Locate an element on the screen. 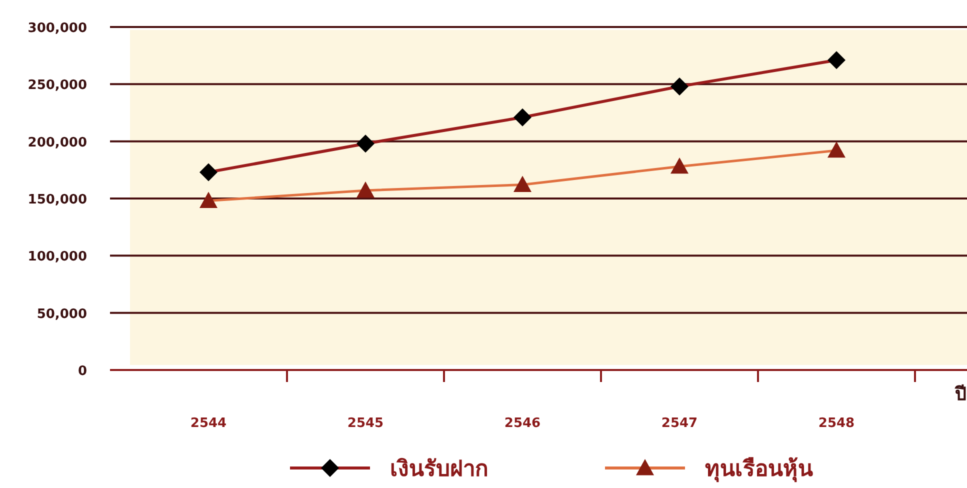 This screenshot has height=488, width=967. y-tick-label: 100,000 is located at coordinates (57, 257).